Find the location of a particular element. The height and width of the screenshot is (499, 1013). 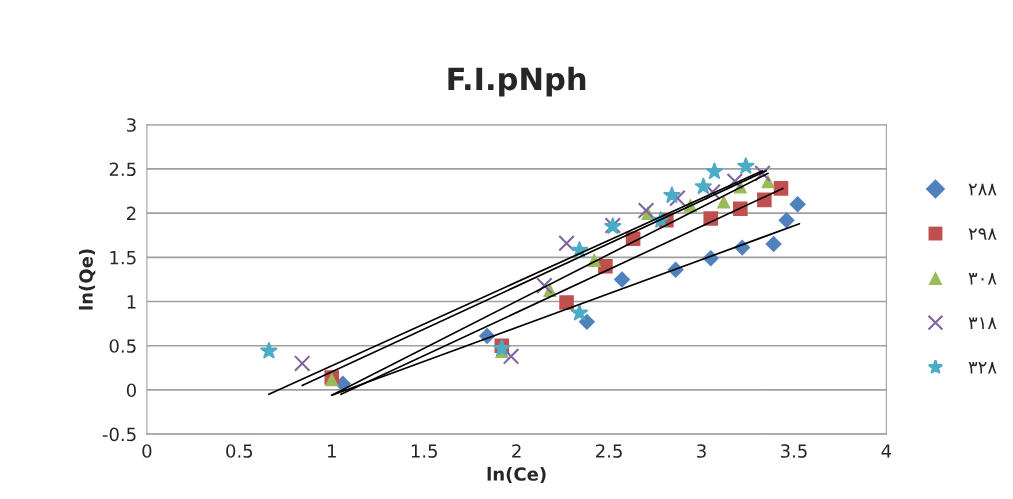

chart-title: F.I.pNph is located at coordinates (517, 81).